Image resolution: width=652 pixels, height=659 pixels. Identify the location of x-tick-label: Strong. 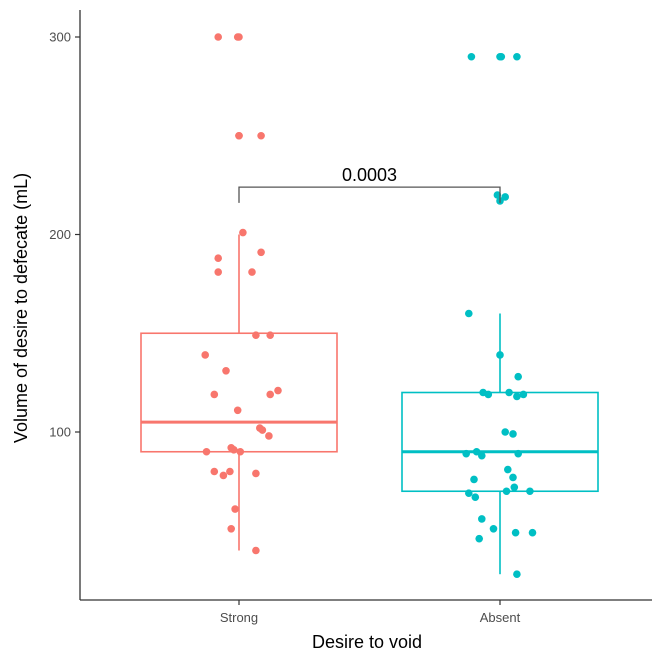
(239, 617).